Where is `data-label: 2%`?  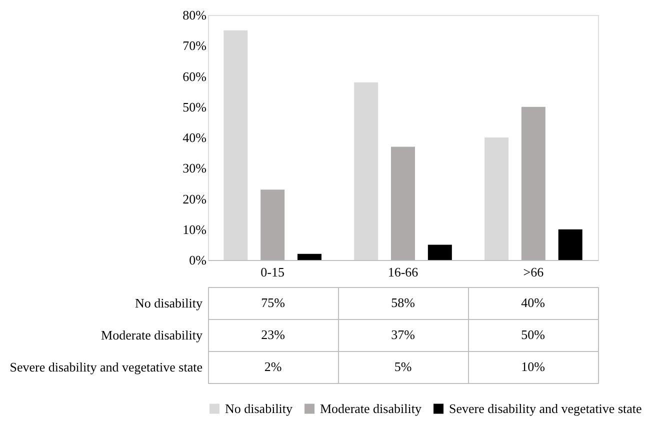 data-label: 2% is located at coordinates (273, 366).